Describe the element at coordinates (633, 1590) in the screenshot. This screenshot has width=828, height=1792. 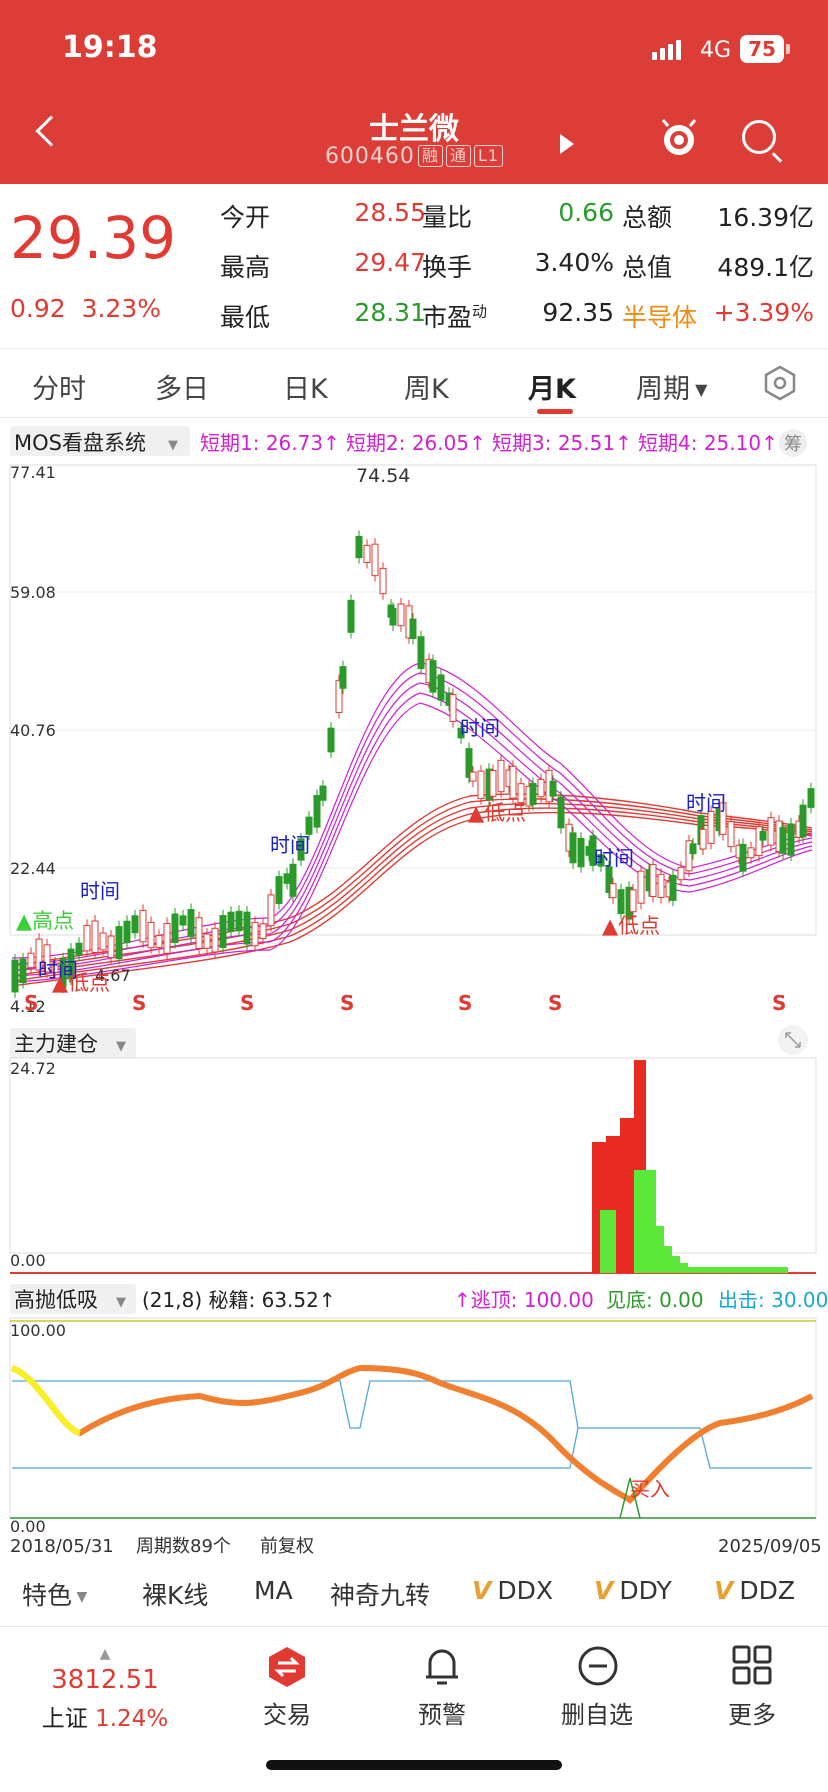
I see `tool-ddy: V DDY` at that location.